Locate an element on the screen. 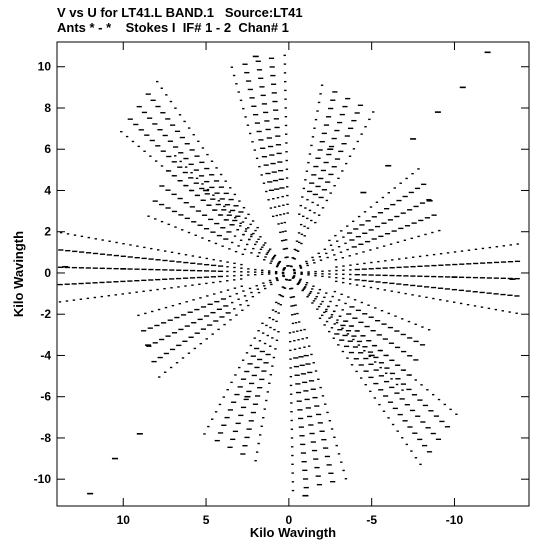 This screenshot has width=540, height=547. x-tick-label: -5 is located at coordinates (371, 520).